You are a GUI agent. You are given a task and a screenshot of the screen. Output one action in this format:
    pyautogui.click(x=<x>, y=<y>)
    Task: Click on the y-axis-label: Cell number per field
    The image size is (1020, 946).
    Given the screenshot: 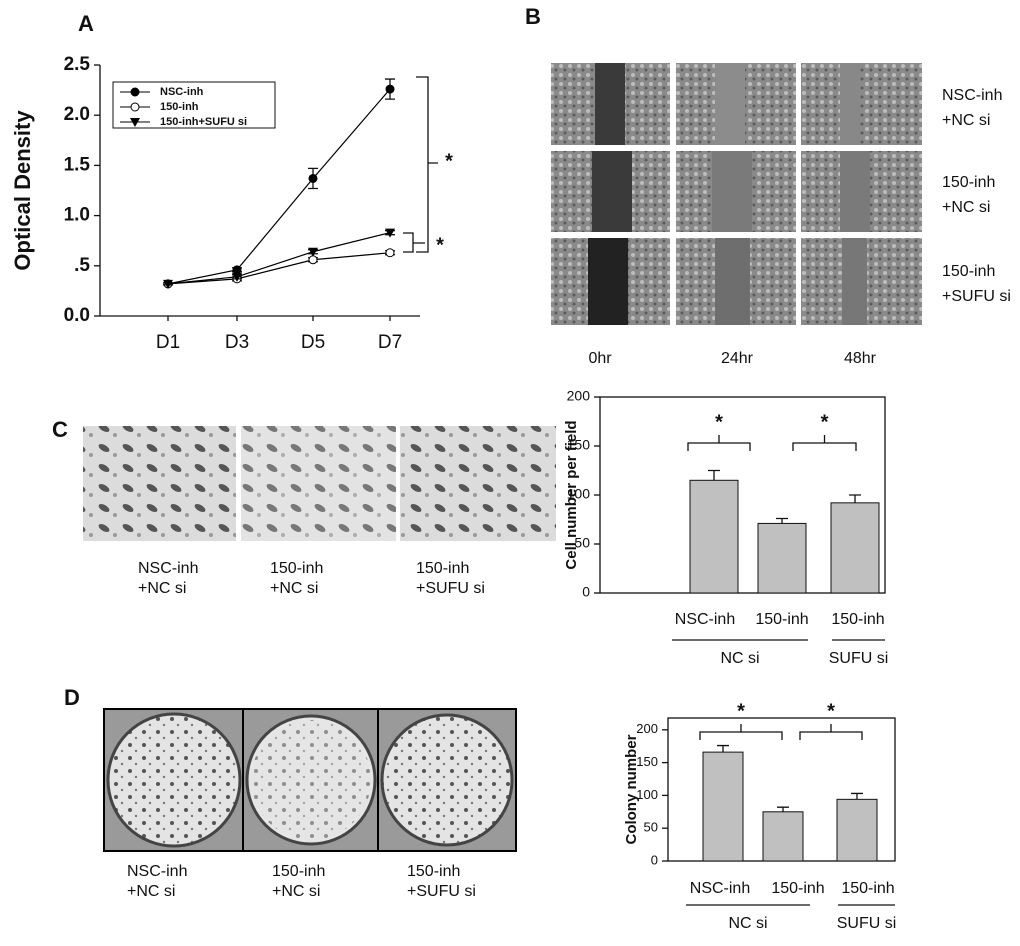 What is the action you would take?
    pyautogui.click(x=571, y=494)
    